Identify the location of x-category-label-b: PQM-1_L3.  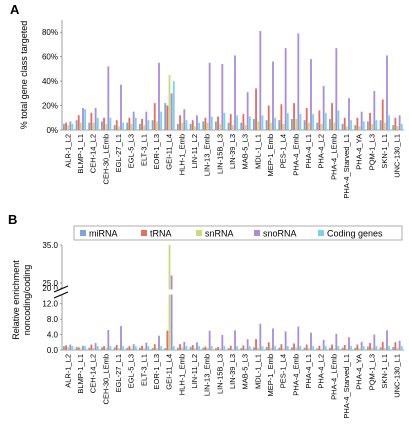
(371, 372).